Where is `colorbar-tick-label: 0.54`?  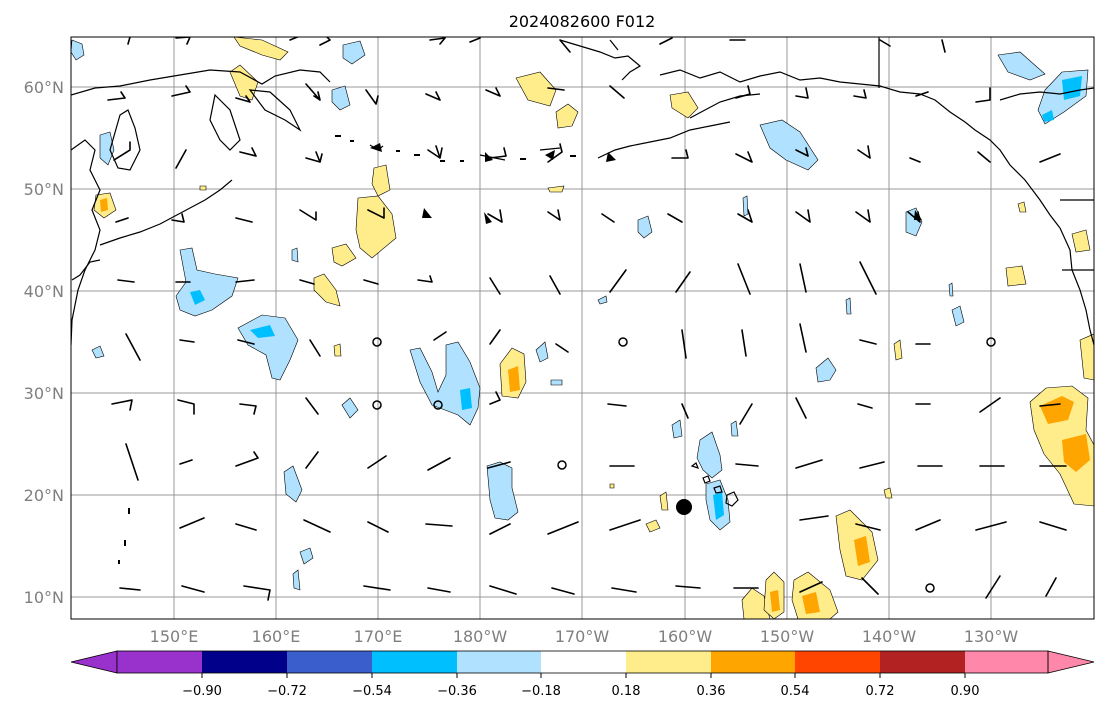
colorbar-tick-label: 0.54 is located at coordinates (795, 691).